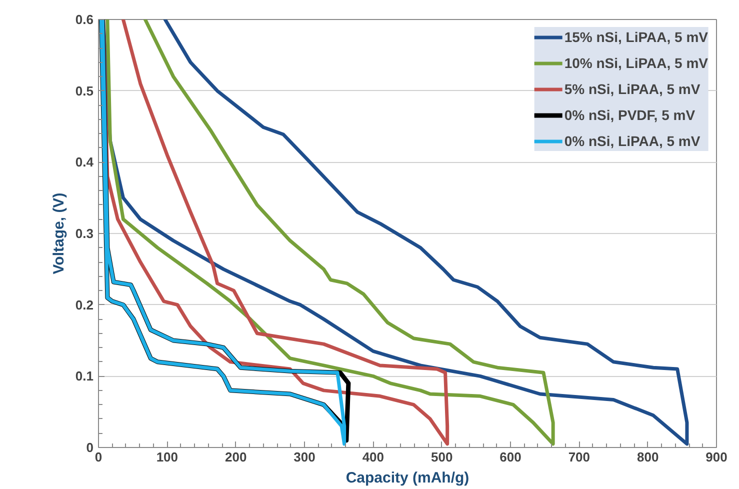 The width and height of the screenshot is (739, 489). Describe the element at coordinates (84, 376) in the screenshot. I see `y-tick-label: 0.1` at that location.